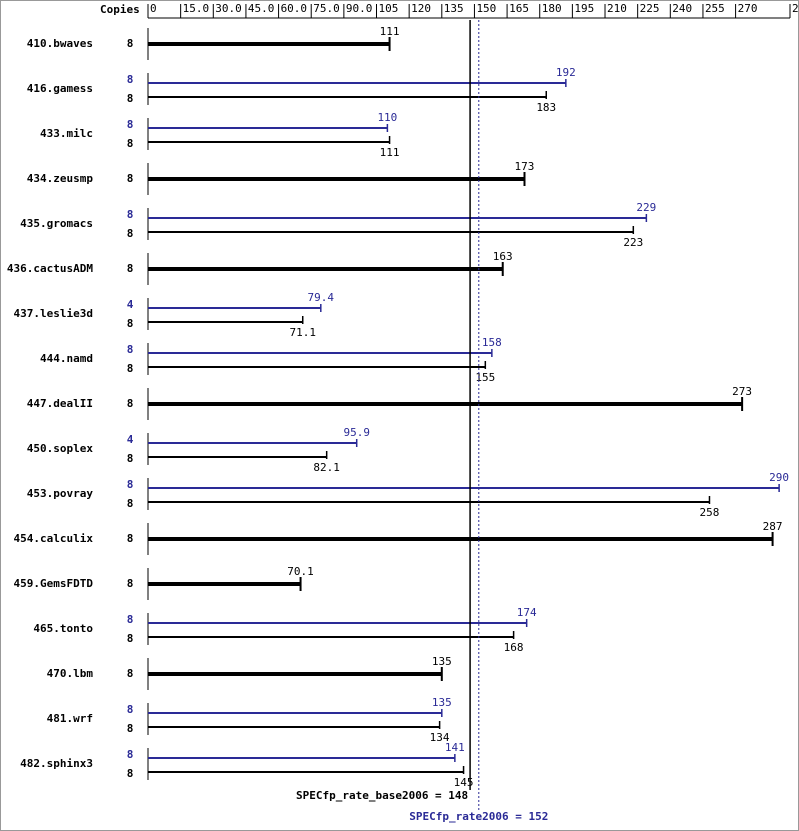 This screenshot has height=831, width=799. Describe the element at coordinates (56, 763) in the screenshot. I see `benchmark-name: 482.sphinx3` at that location.